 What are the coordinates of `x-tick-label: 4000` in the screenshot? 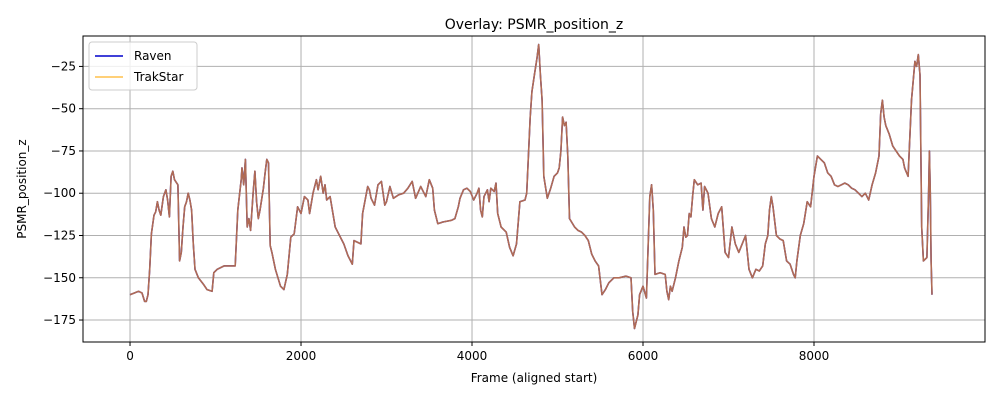 It's located at (472, 356).